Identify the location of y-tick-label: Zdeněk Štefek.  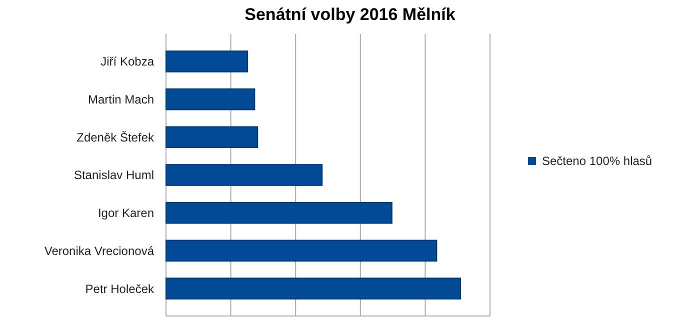
(115, 137).